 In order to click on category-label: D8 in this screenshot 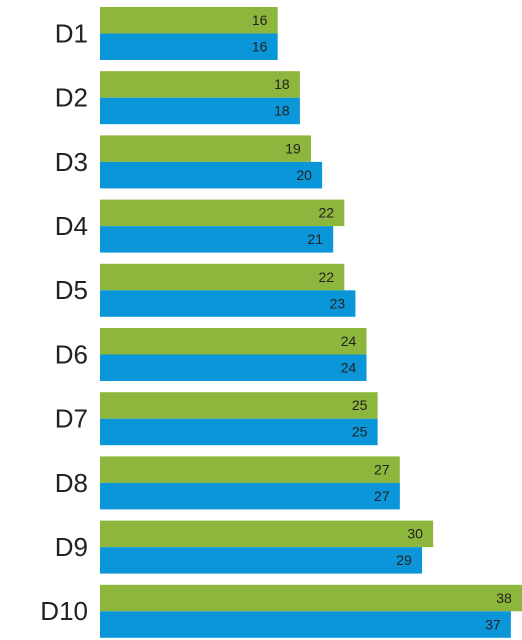, I will do `click(71, 483)`.